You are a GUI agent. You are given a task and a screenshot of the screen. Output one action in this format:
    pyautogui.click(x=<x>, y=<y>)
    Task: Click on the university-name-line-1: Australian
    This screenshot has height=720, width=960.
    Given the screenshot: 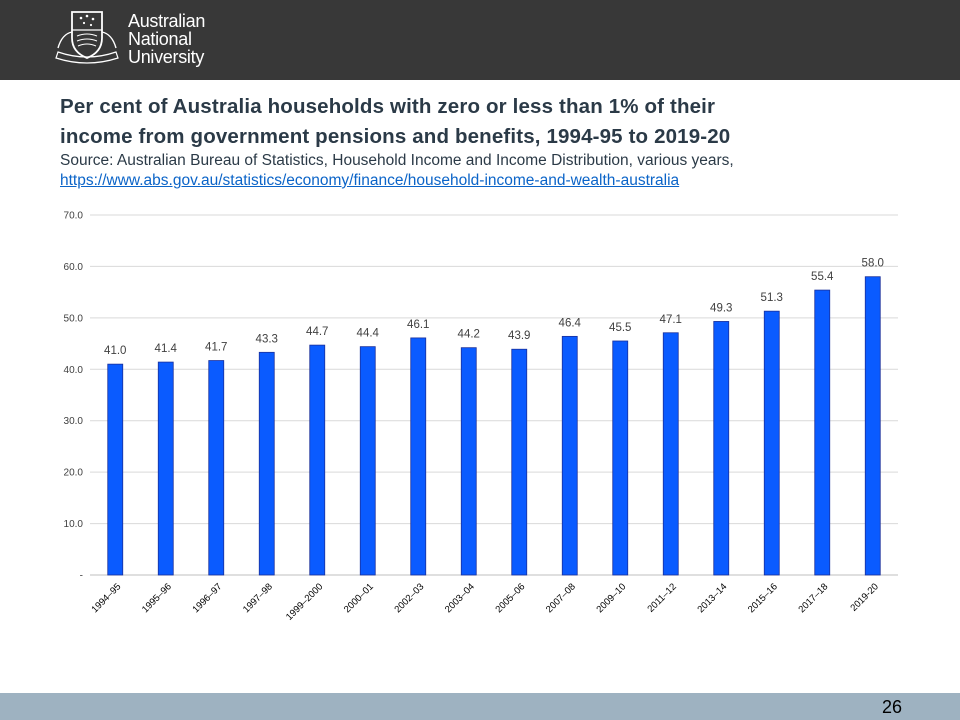 What is the action you would take?
    pyautogui.click(x=167, y=21)
    